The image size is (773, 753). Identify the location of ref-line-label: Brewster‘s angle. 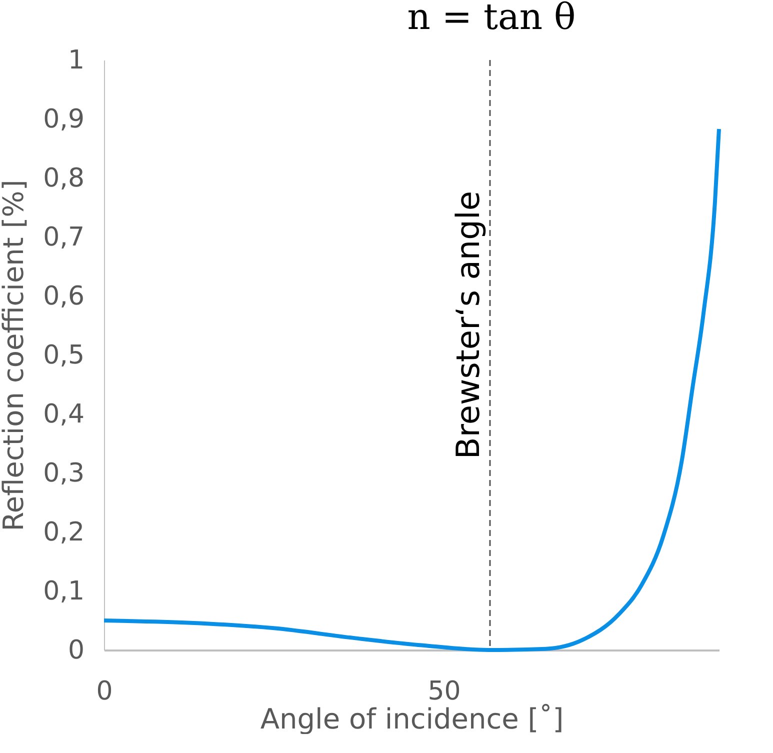
(467, 325).